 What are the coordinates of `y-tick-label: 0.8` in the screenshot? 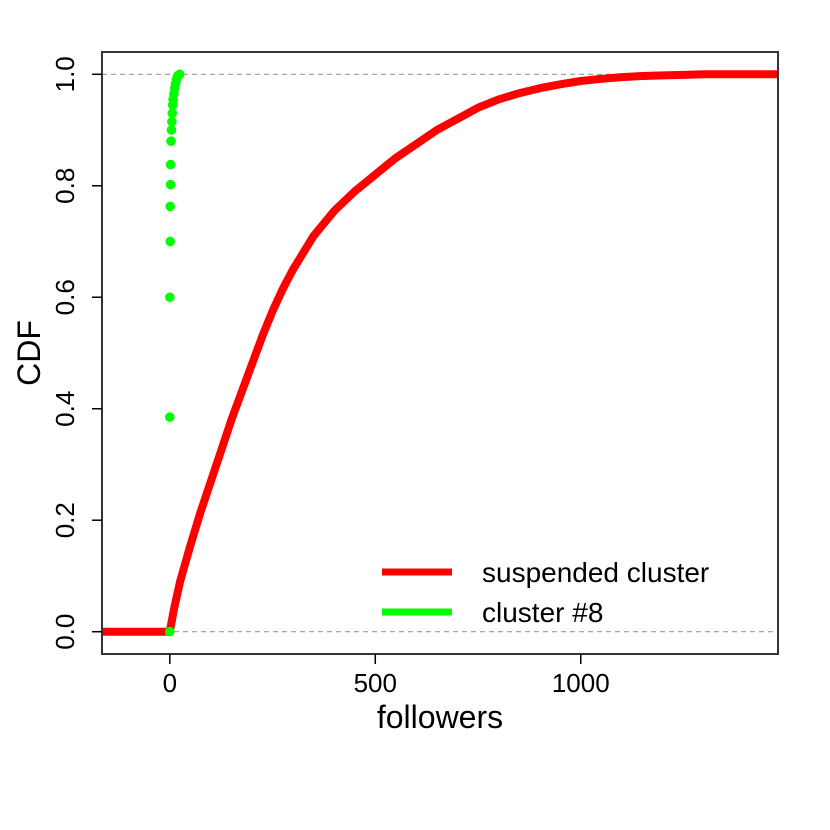 It's located at (65, 186).